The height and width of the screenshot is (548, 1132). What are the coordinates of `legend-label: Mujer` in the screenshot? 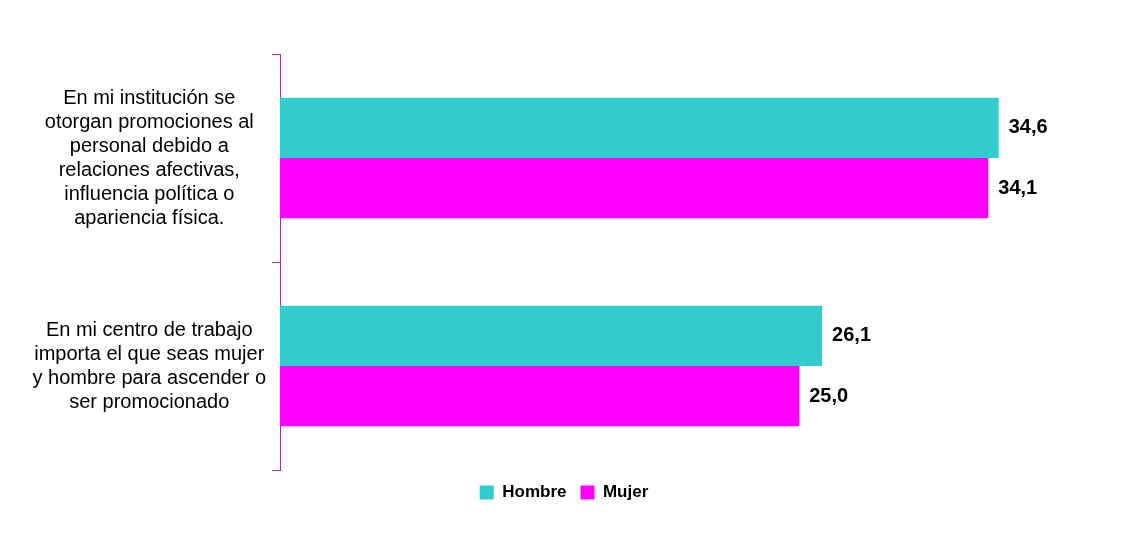 It's located at (625, 492).